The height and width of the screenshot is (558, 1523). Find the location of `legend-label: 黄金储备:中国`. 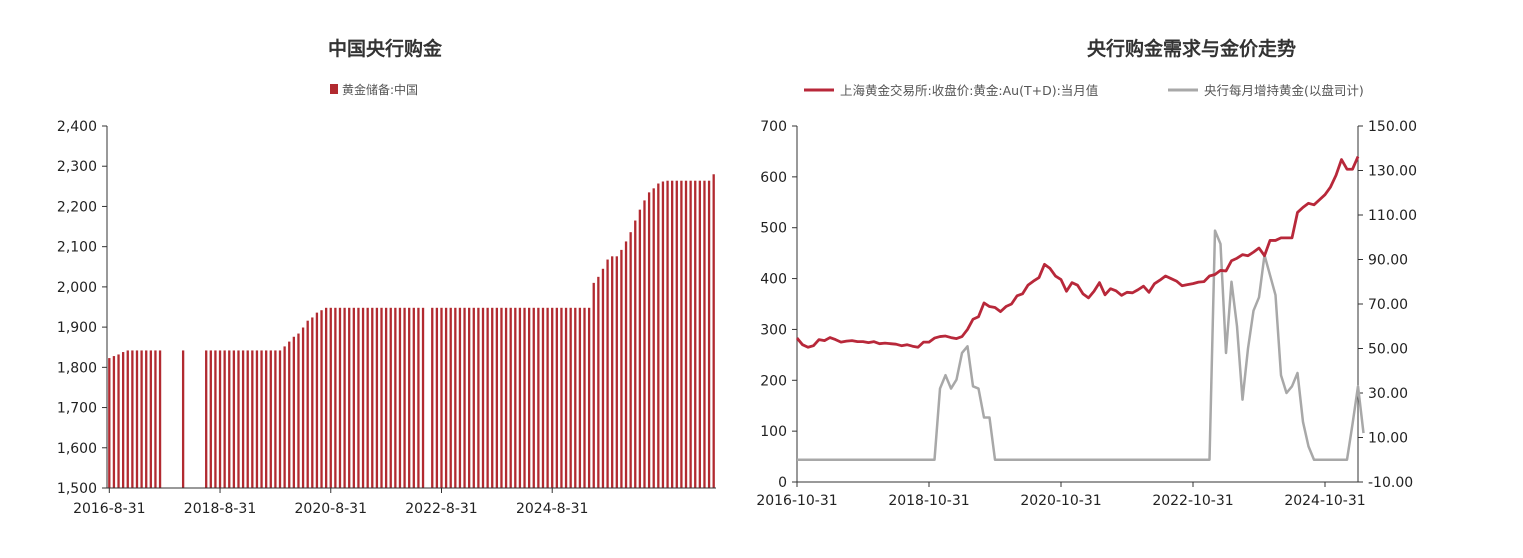

legend-label: 黄金储备:中国 is located at coordinates (380, 89).